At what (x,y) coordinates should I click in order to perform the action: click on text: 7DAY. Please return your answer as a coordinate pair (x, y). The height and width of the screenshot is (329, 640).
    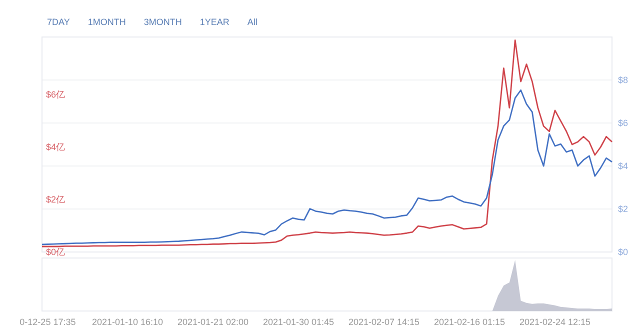
    Looking at the image, I should click on (58, 22).